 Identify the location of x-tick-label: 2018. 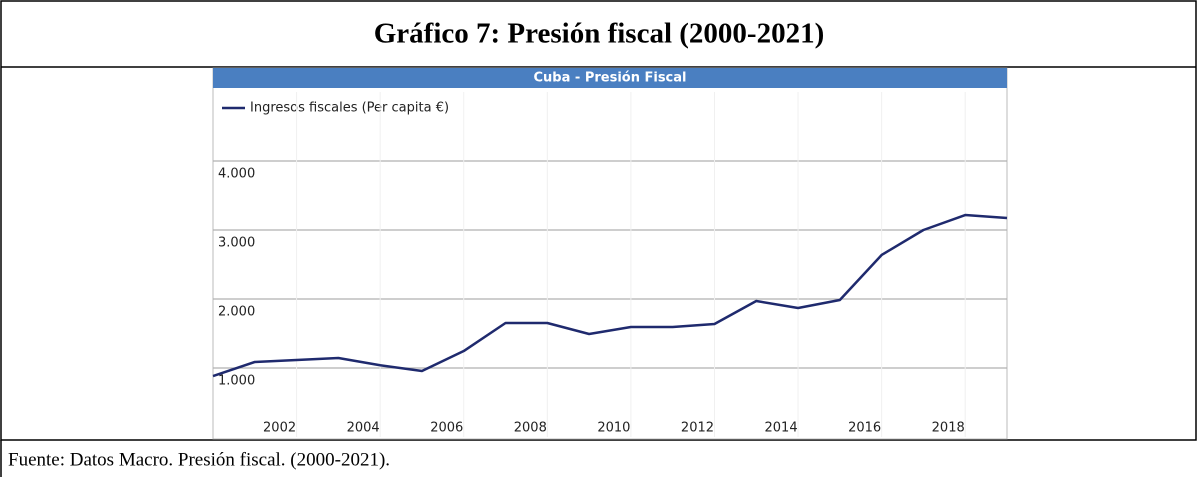
(948, 428).